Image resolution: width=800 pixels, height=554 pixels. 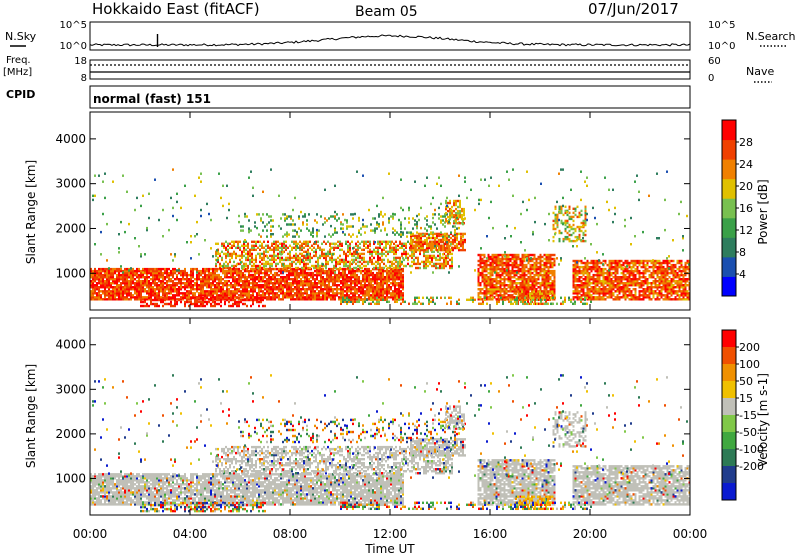 I want to click on noise-trace, so click(x=390, y=40).